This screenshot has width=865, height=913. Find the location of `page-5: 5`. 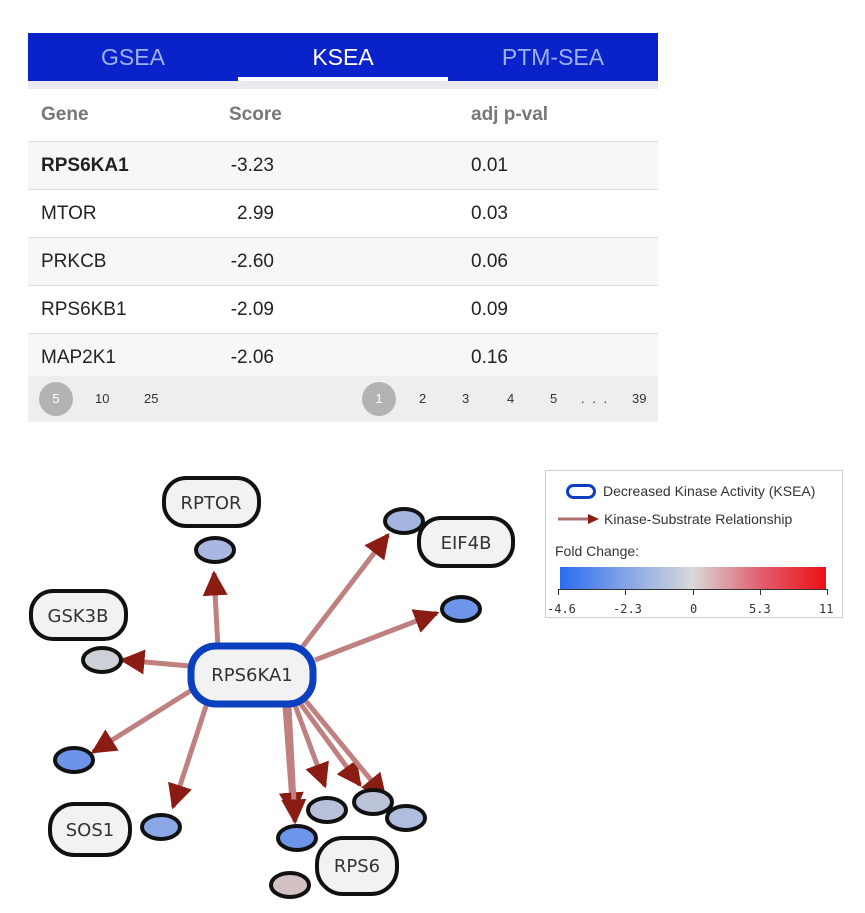

page-5: 5 is located at coordinates (554, 398).